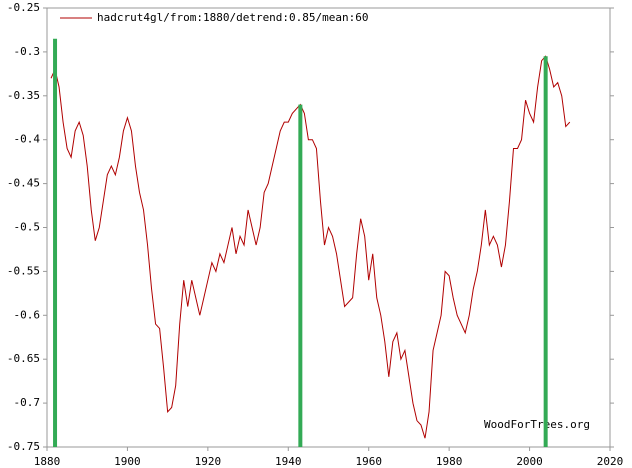  What do you see at coordinates (23, 7) in the screenshot?
I see `y-tick-label: -0.25` at bounding box center [23, 7].